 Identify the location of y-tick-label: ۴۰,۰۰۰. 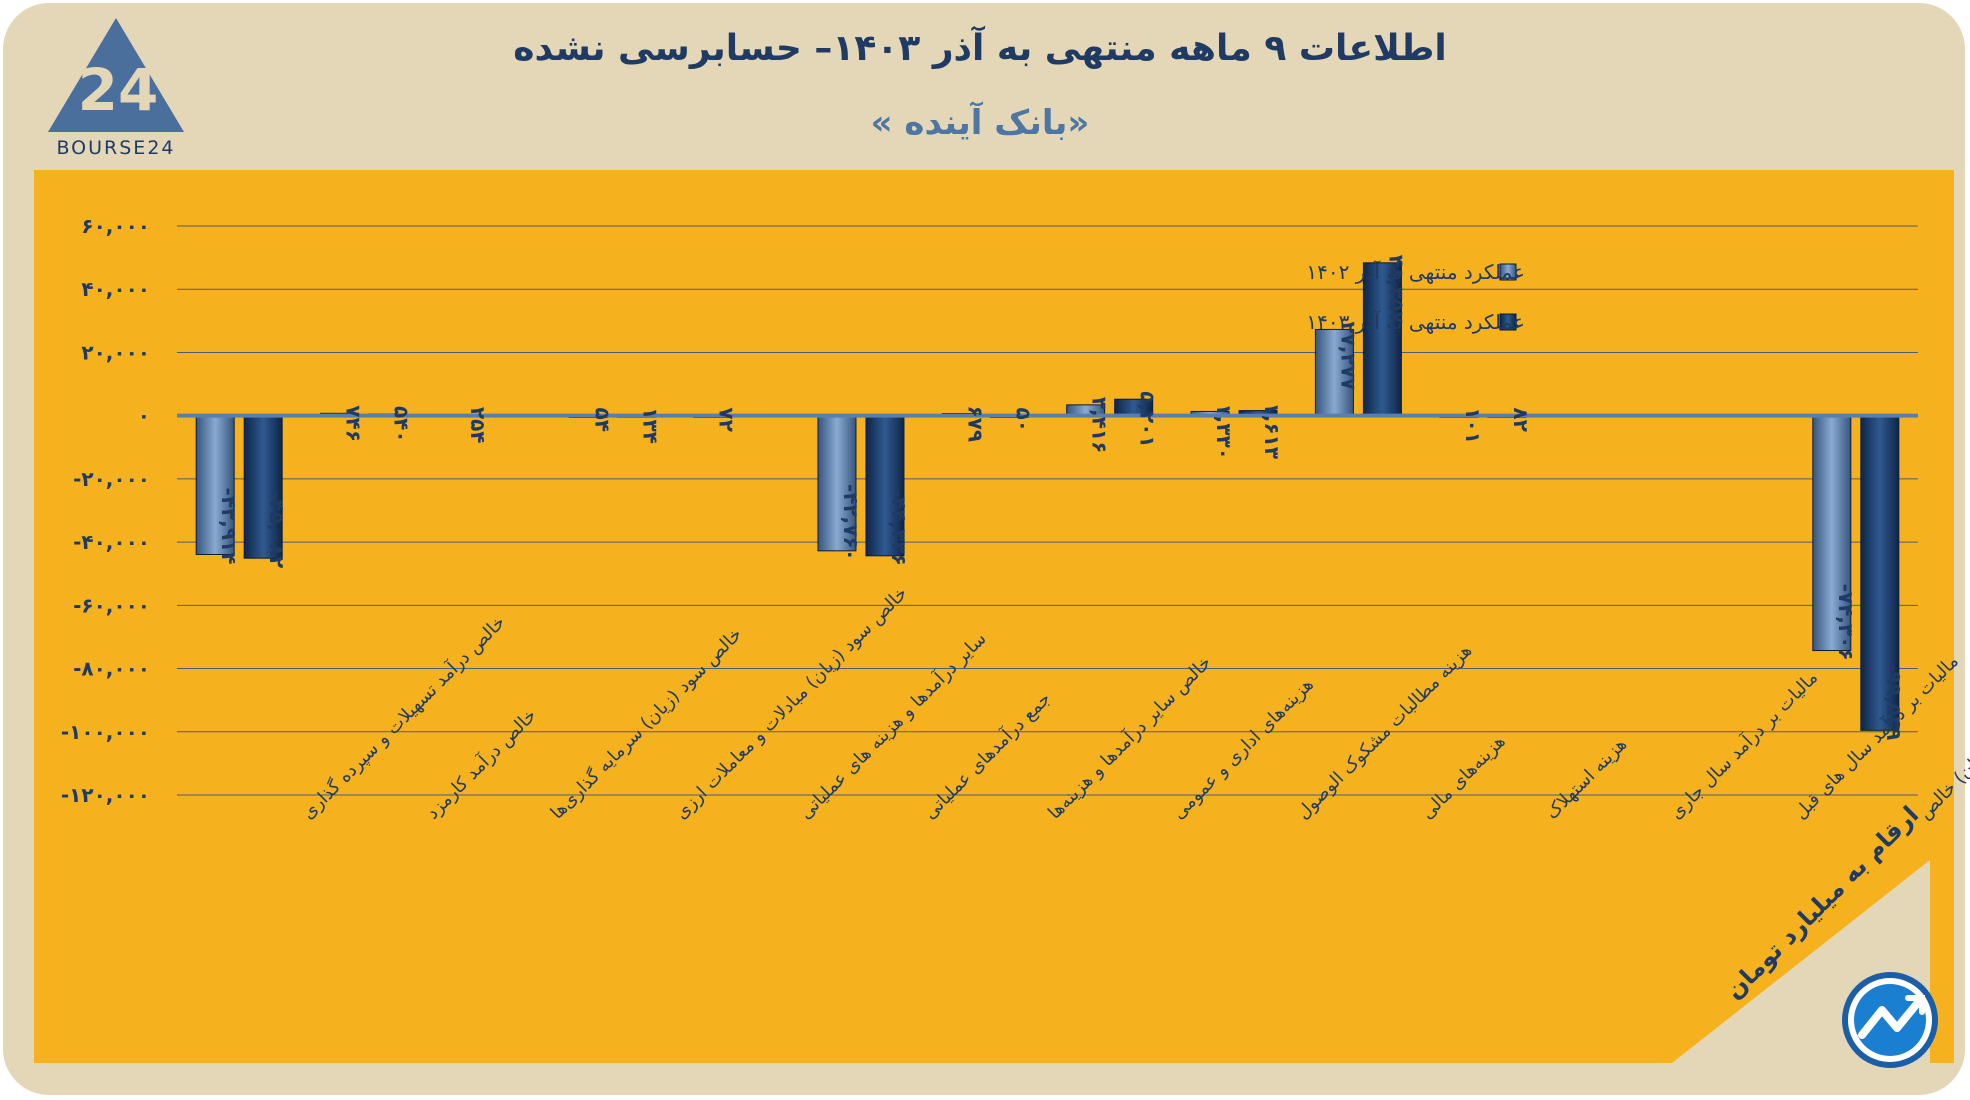
(115, 289).